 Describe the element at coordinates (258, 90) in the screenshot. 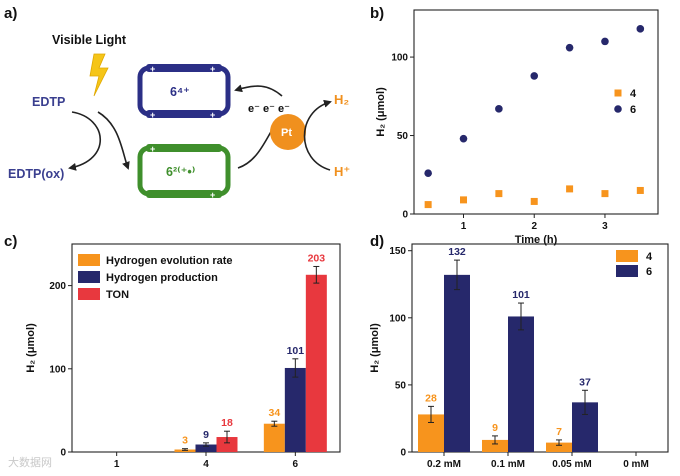

I see `electron-transfer-arrow-upper` at that location.